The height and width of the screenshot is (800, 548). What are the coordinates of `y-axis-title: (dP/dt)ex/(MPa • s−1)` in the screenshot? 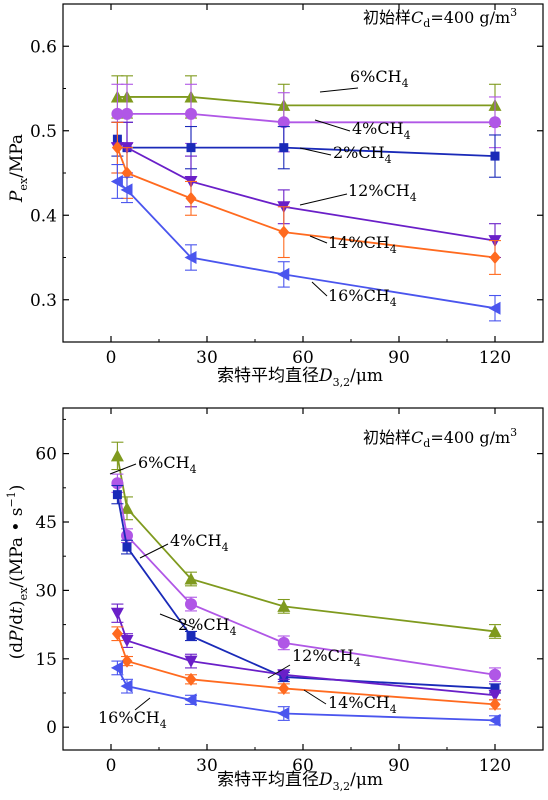 It's located at (17, 572).